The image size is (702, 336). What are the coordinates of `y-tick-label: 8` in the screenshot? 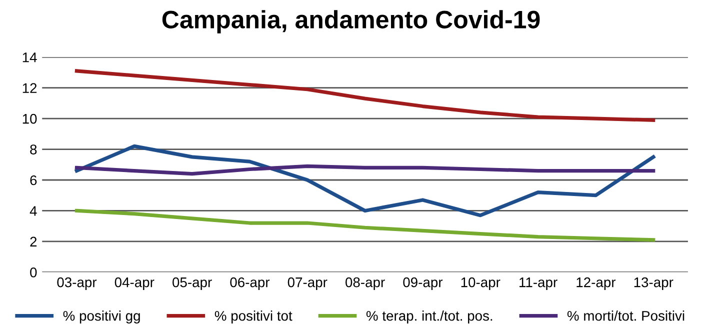 It's located at (33, 149).